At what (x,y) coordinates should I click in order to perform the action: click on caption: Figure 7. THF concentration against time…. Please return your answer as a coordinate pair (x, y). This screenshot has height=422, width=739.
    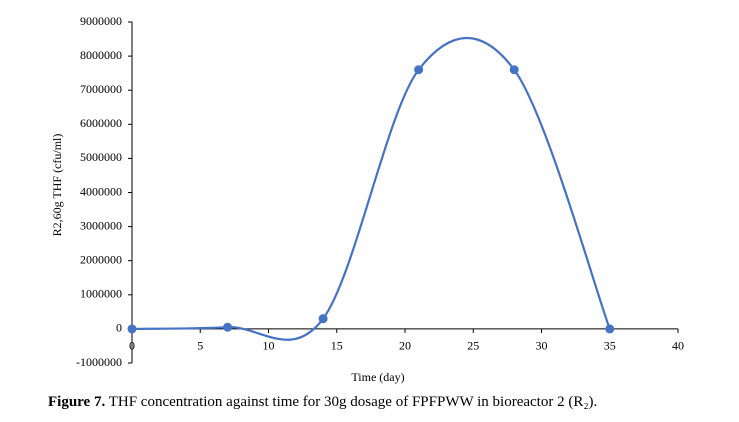
    Looking at the image, I should click on (322, 402).